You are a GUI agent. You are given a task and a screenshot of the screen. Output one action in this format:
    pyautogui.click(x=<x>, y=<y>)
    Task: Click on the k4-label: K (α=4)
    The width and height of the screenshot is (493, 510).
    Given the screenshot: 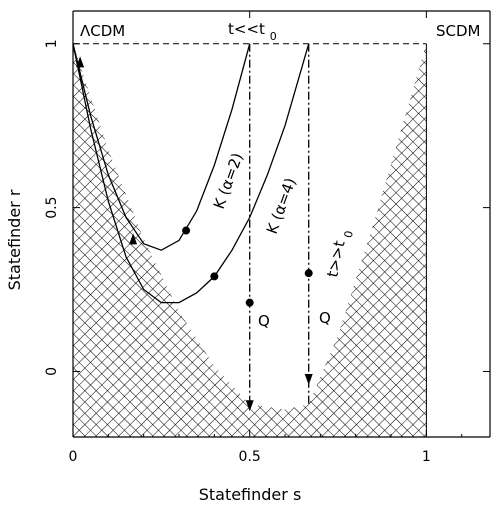 What is the action you would take?
    pyautogui.click(x=281, y=205)
    